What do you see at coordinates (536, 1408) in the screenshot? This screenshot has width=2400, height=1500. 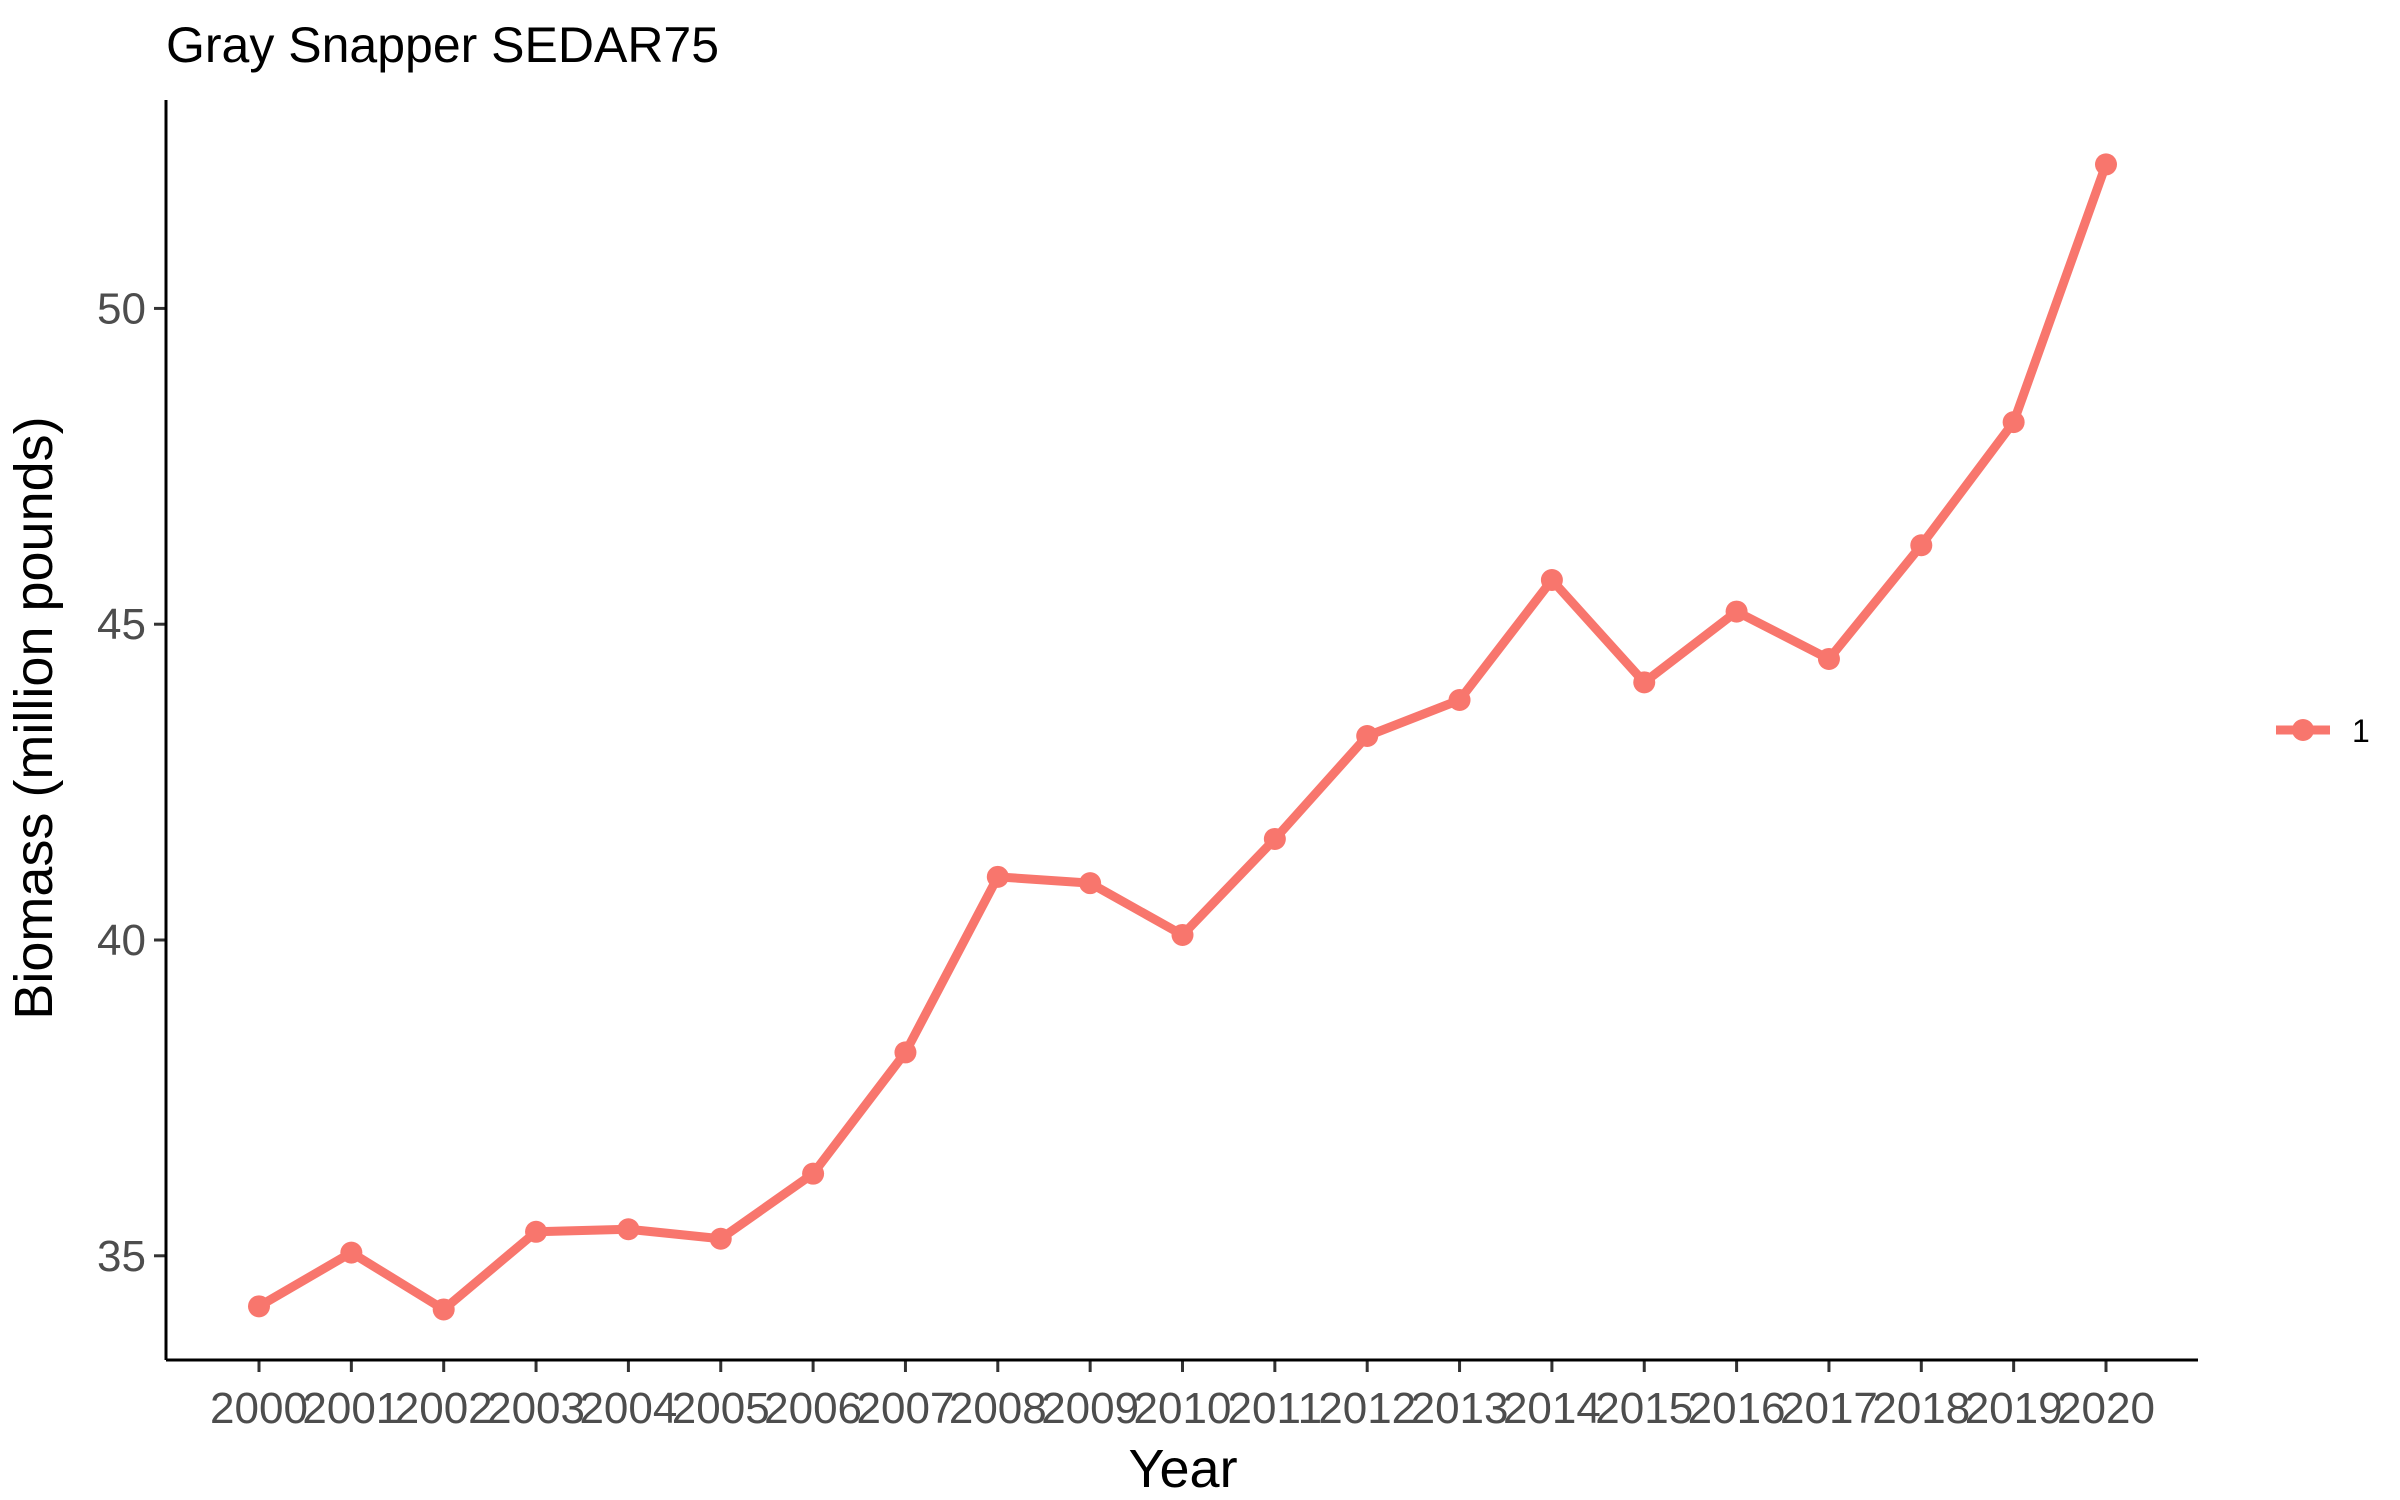 I see `x-tick-label: 2003` at bounding box center [536, 1408].